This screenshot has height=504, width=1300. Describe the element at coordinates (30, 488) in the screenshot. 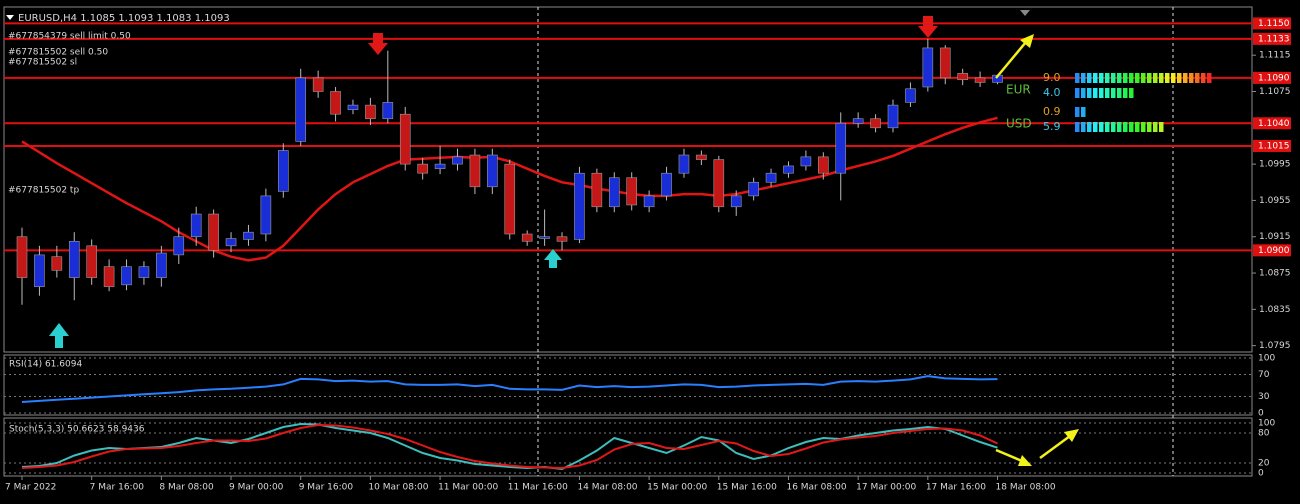

I see `x-tick-label: 7 Mar 2022` at that location.